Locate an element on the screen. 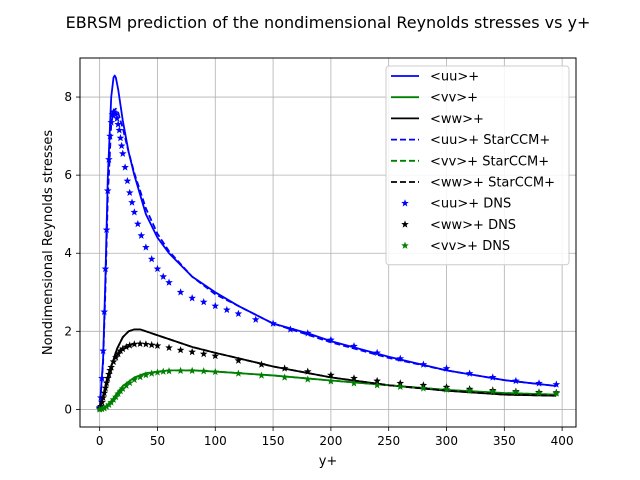 This screenshot has height=480, width=640. x-tick-label: 100 is located at coordinates (215, 441).